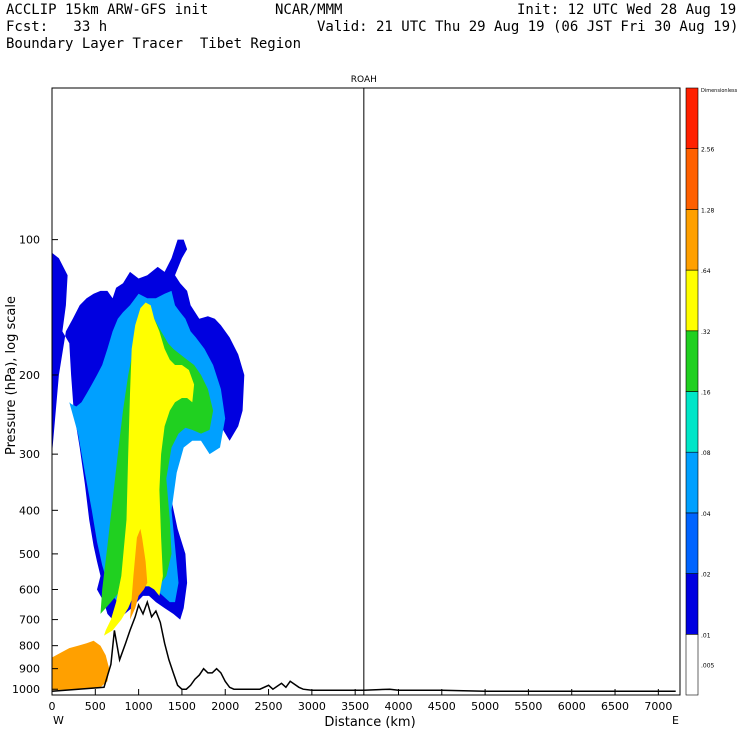 This screenshot has width=740, height=740. I want to click on y-axis-label: Pressure (hPa), log scale, so click(11, 375).